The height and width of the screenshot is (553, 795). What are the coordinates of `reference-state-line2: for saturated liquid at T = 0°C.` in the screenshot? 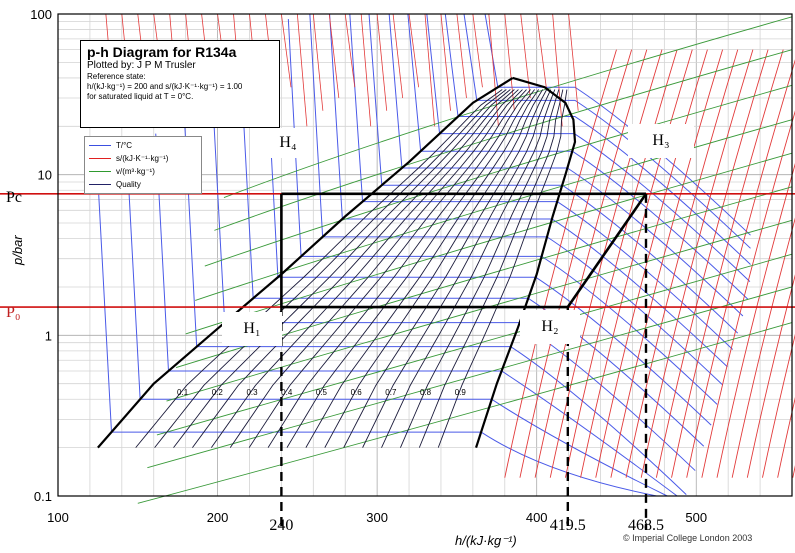 It's located at (140, 96).